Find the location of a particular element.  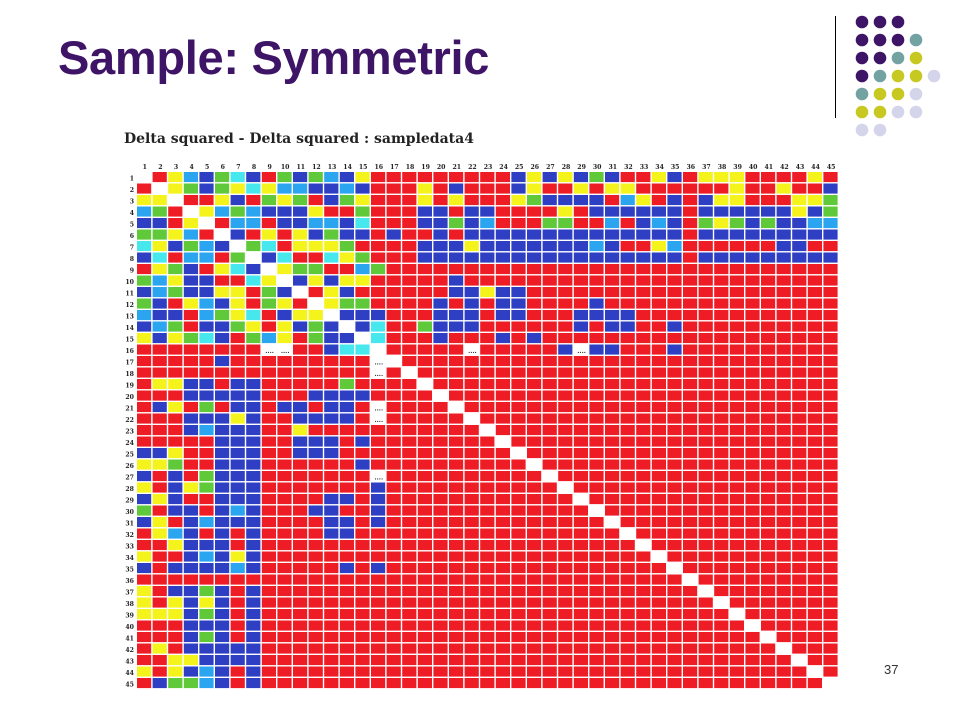

column-label: 45 is located at coordinates (831, 167).